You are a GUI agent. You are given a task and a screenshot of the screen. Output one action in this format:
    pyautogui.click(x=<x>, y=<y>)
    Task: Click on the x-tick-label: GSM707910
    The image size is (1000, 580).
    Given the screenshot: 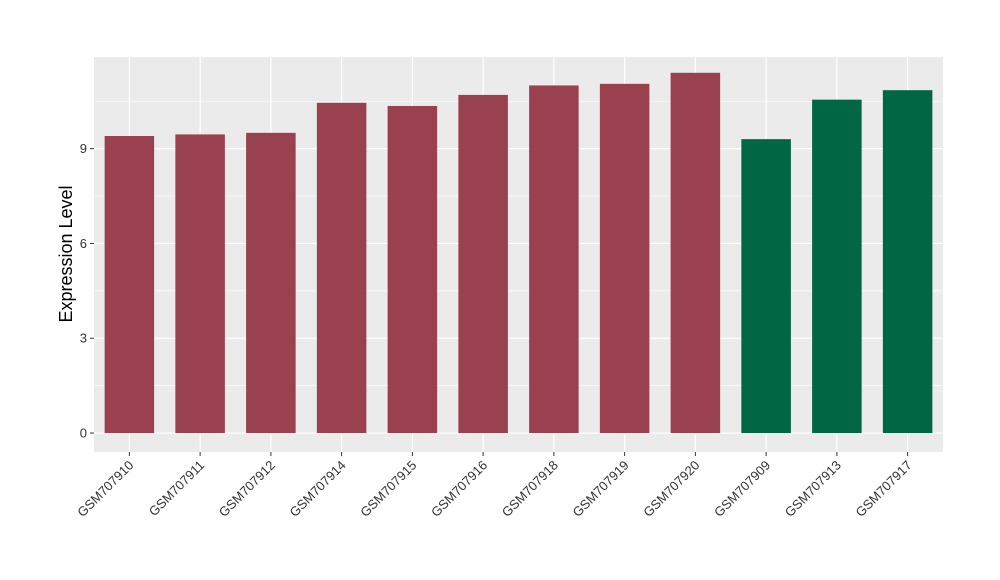 What is the action you would take?
    pyautogui.click(x=105, y=489)
    